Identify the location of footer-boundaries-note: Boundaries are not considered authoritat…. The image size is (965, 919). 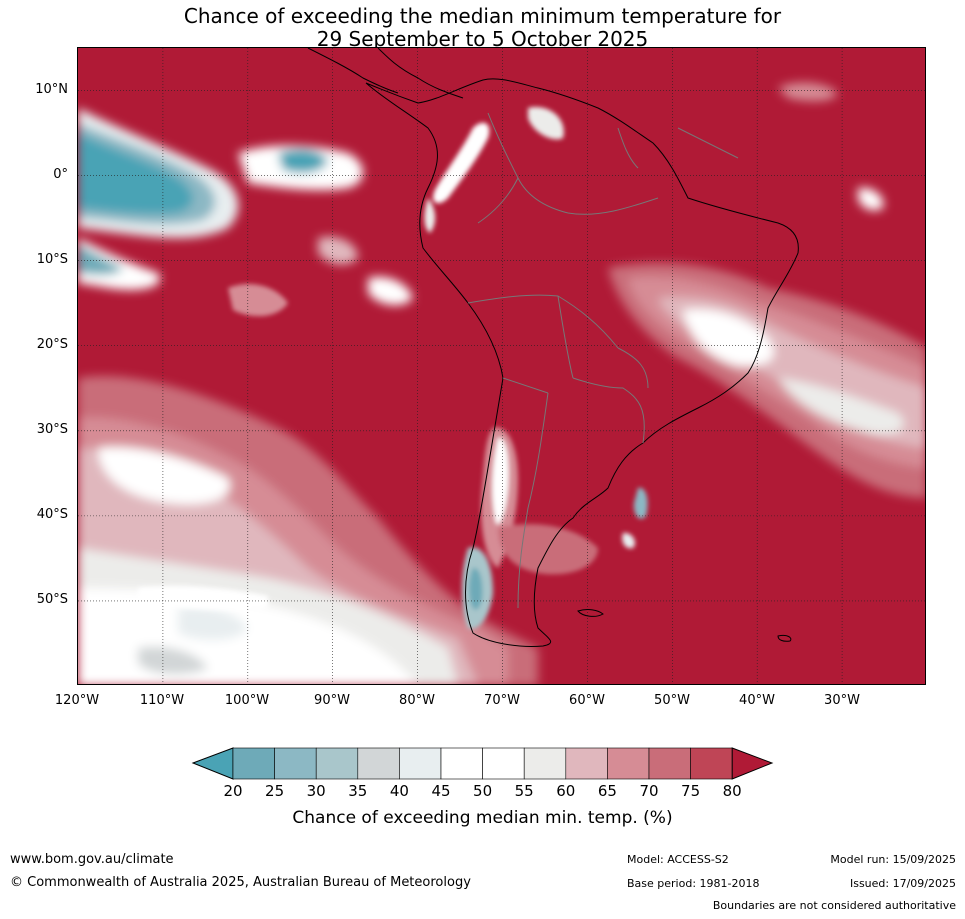
(834, 905).